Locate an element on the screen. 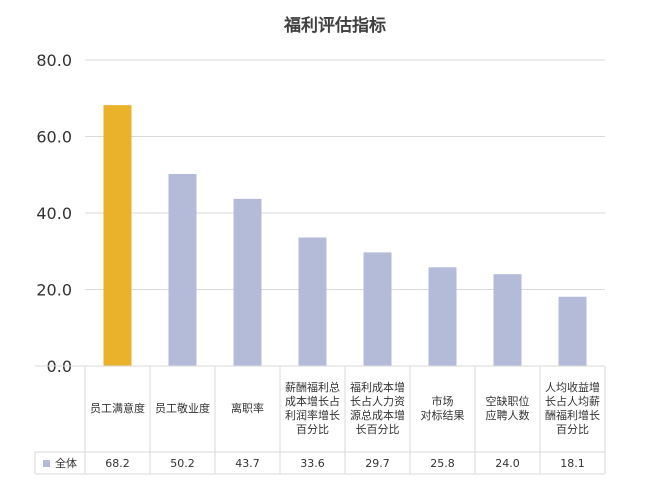 Image resolution: width=670 pixels, height=496 pixels. x-category-label: 福利成本增 长占人力资 源总成本增 长百分比 is located at coordinates (377, 408).